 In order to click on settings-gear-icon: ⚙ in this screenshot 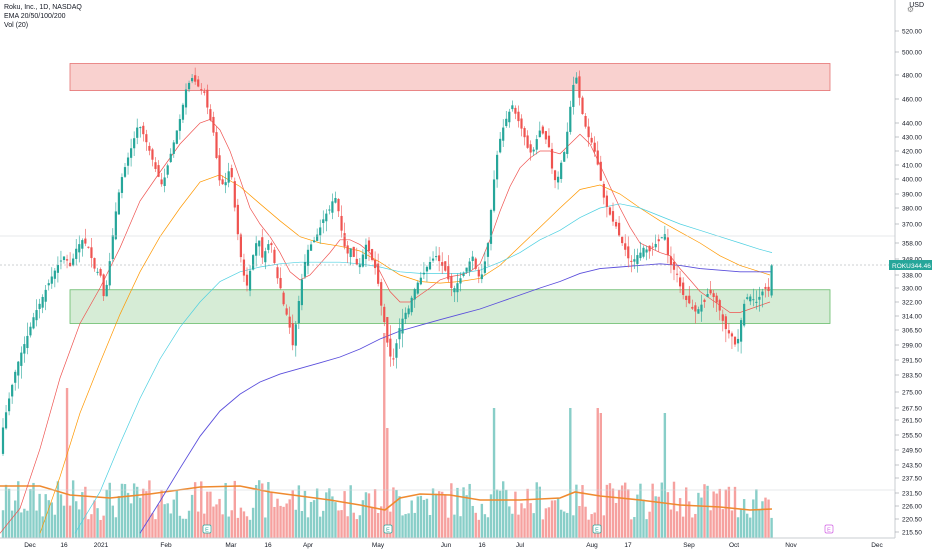, I will do `click(910, 9)`.